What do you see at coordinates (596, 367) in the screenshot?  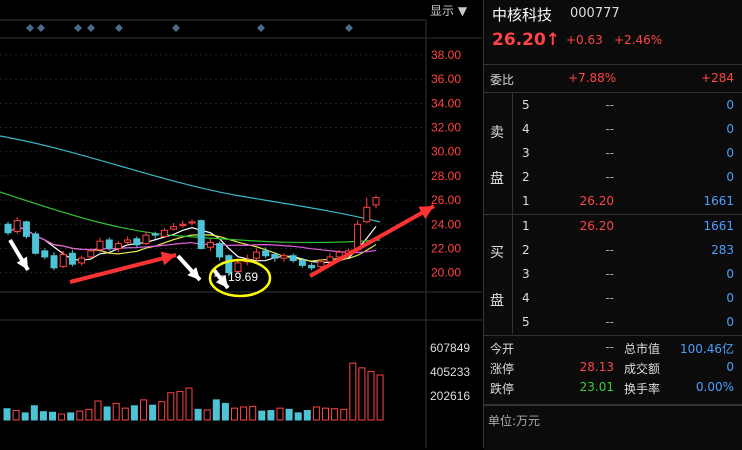 I see `stat-value: 28.13` at bounding box center [596, 367].